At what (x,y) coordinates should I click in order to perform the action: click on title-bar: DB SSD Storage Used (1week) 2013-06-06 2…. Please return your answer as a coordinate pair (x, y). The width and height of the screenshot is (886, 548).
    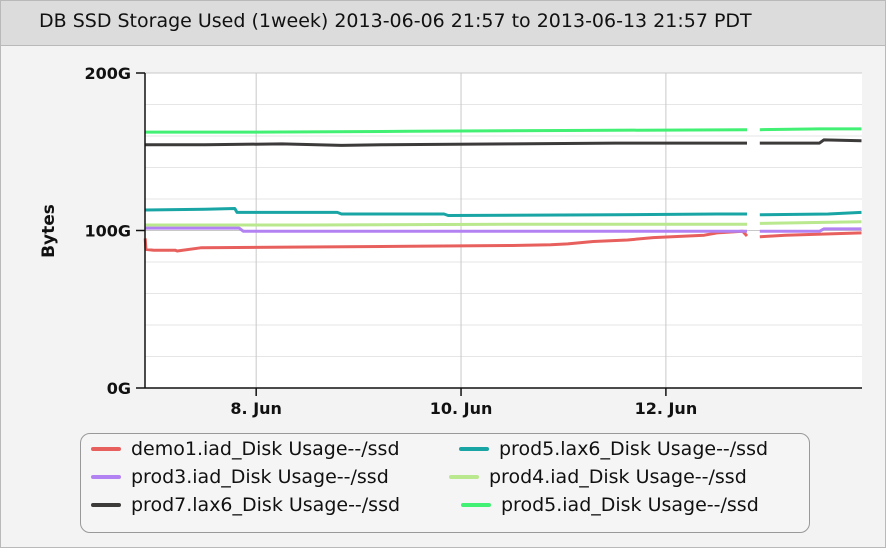
    Looking at the image, I should click on (443, 23).